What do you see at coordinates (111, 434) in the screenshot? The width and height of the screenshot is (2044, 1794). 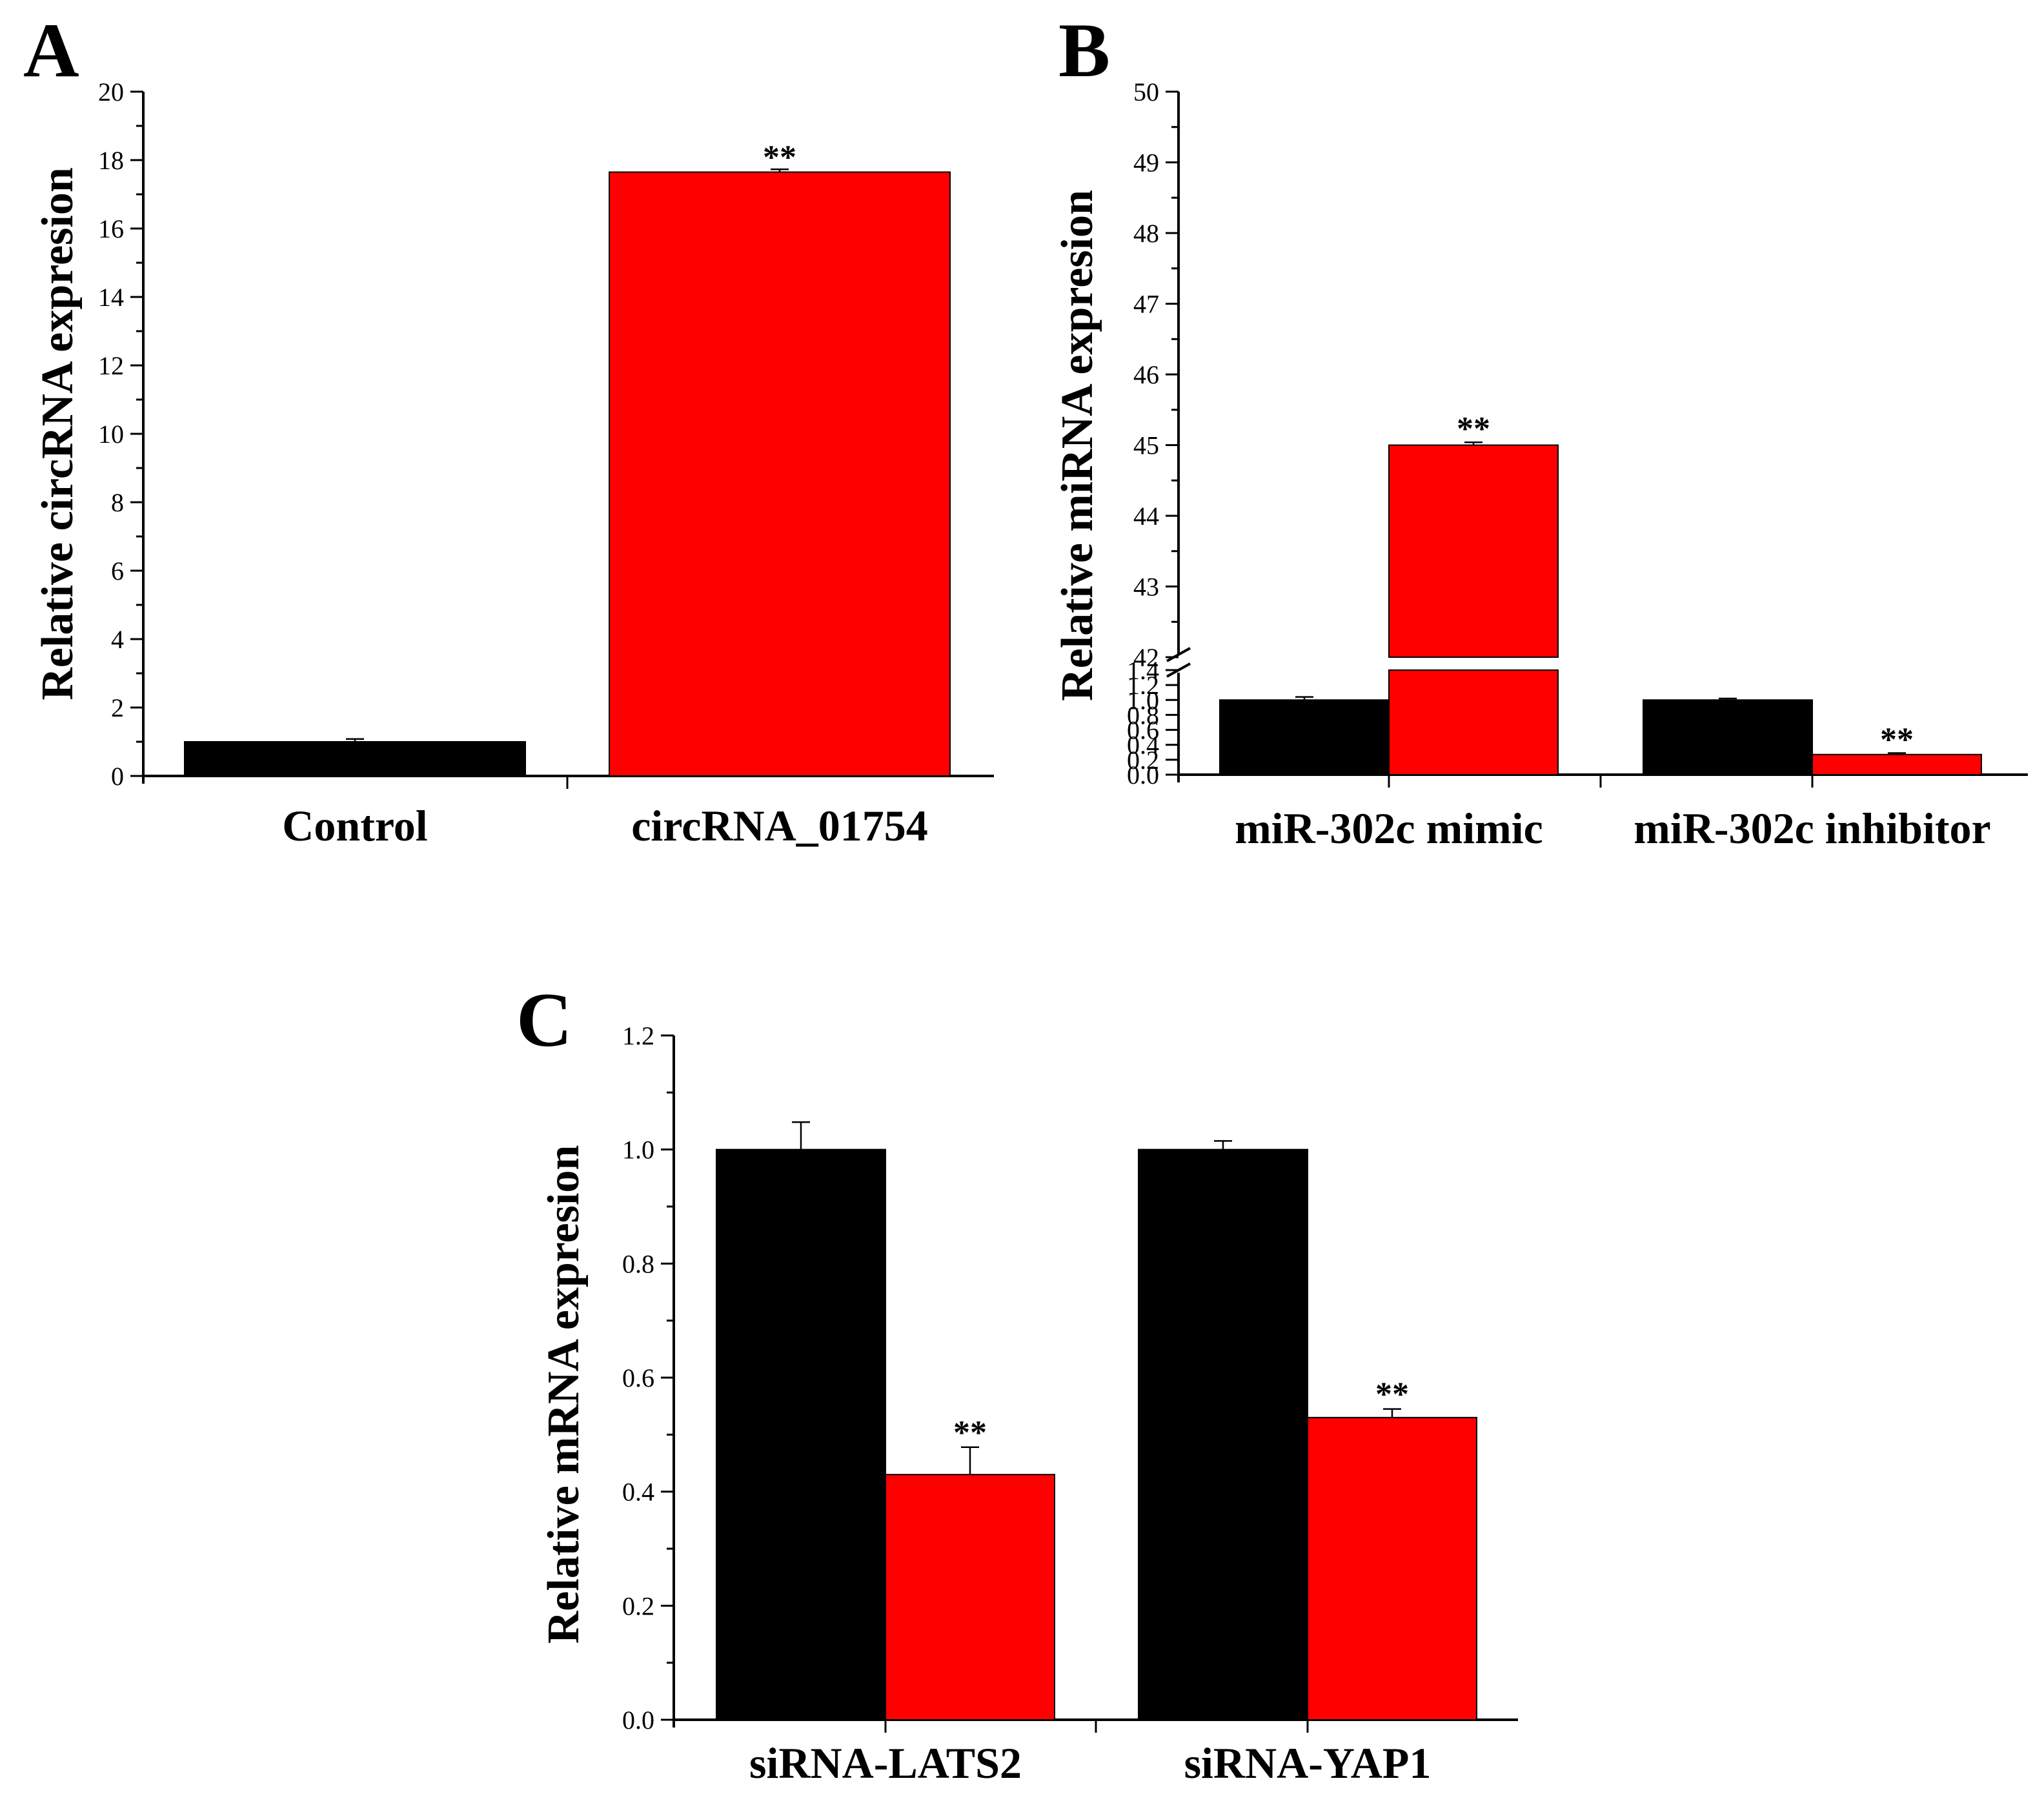 I see `y-tick-label: 10` at bounding box center [111, 434].